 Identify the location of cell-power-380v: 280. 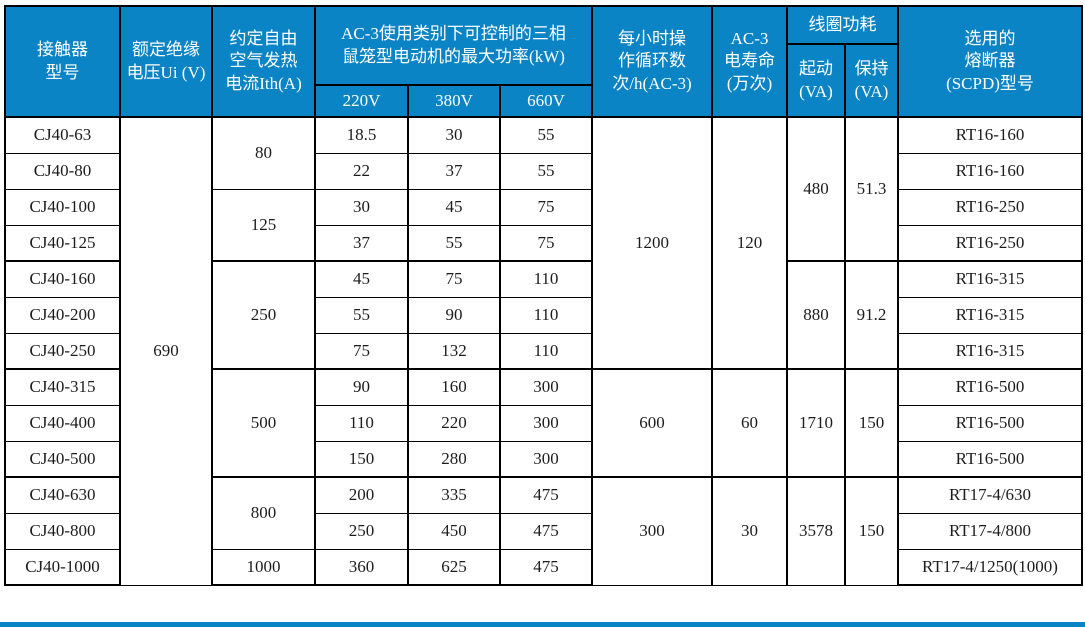
(454, 459).